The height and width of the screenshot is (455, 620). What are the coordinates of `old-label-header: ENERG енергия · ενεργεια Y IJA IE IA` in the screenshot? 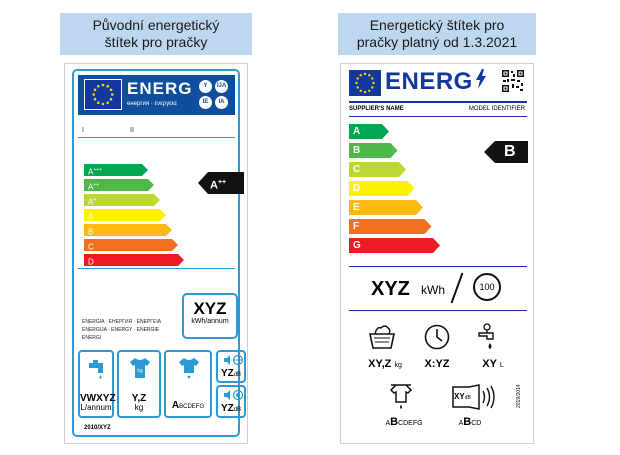 It's located at (156, 95).